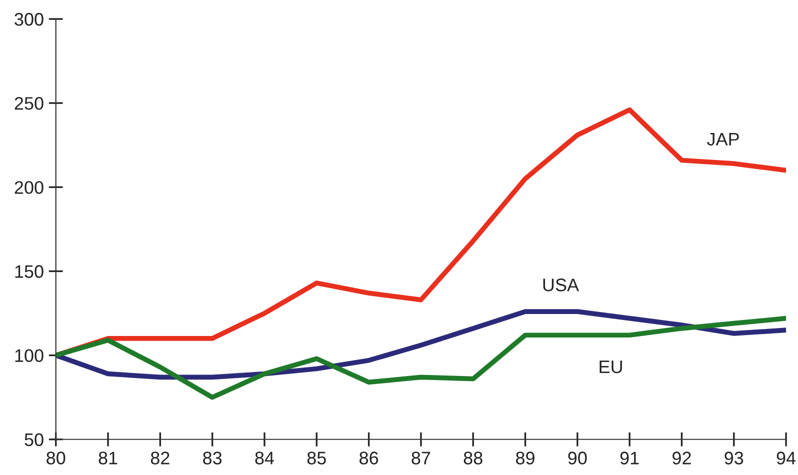  I want to click on x-tick-label: 85, so click(316, 458).